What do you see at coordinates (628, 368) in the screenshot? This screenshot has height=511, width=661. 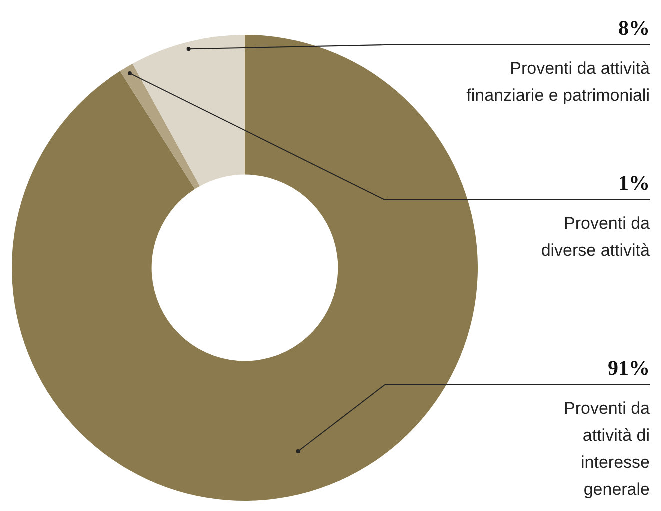 I see `data-label: 91%` at bounding box center [628, 368].